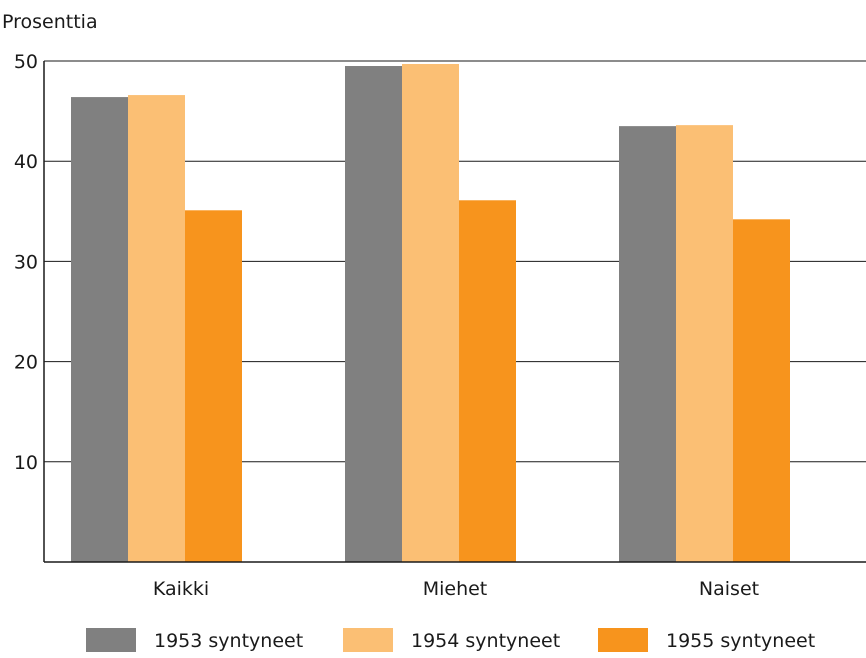 The image size is (866, 658). I want to click on y-tick-label: 10, so click(26, 463).